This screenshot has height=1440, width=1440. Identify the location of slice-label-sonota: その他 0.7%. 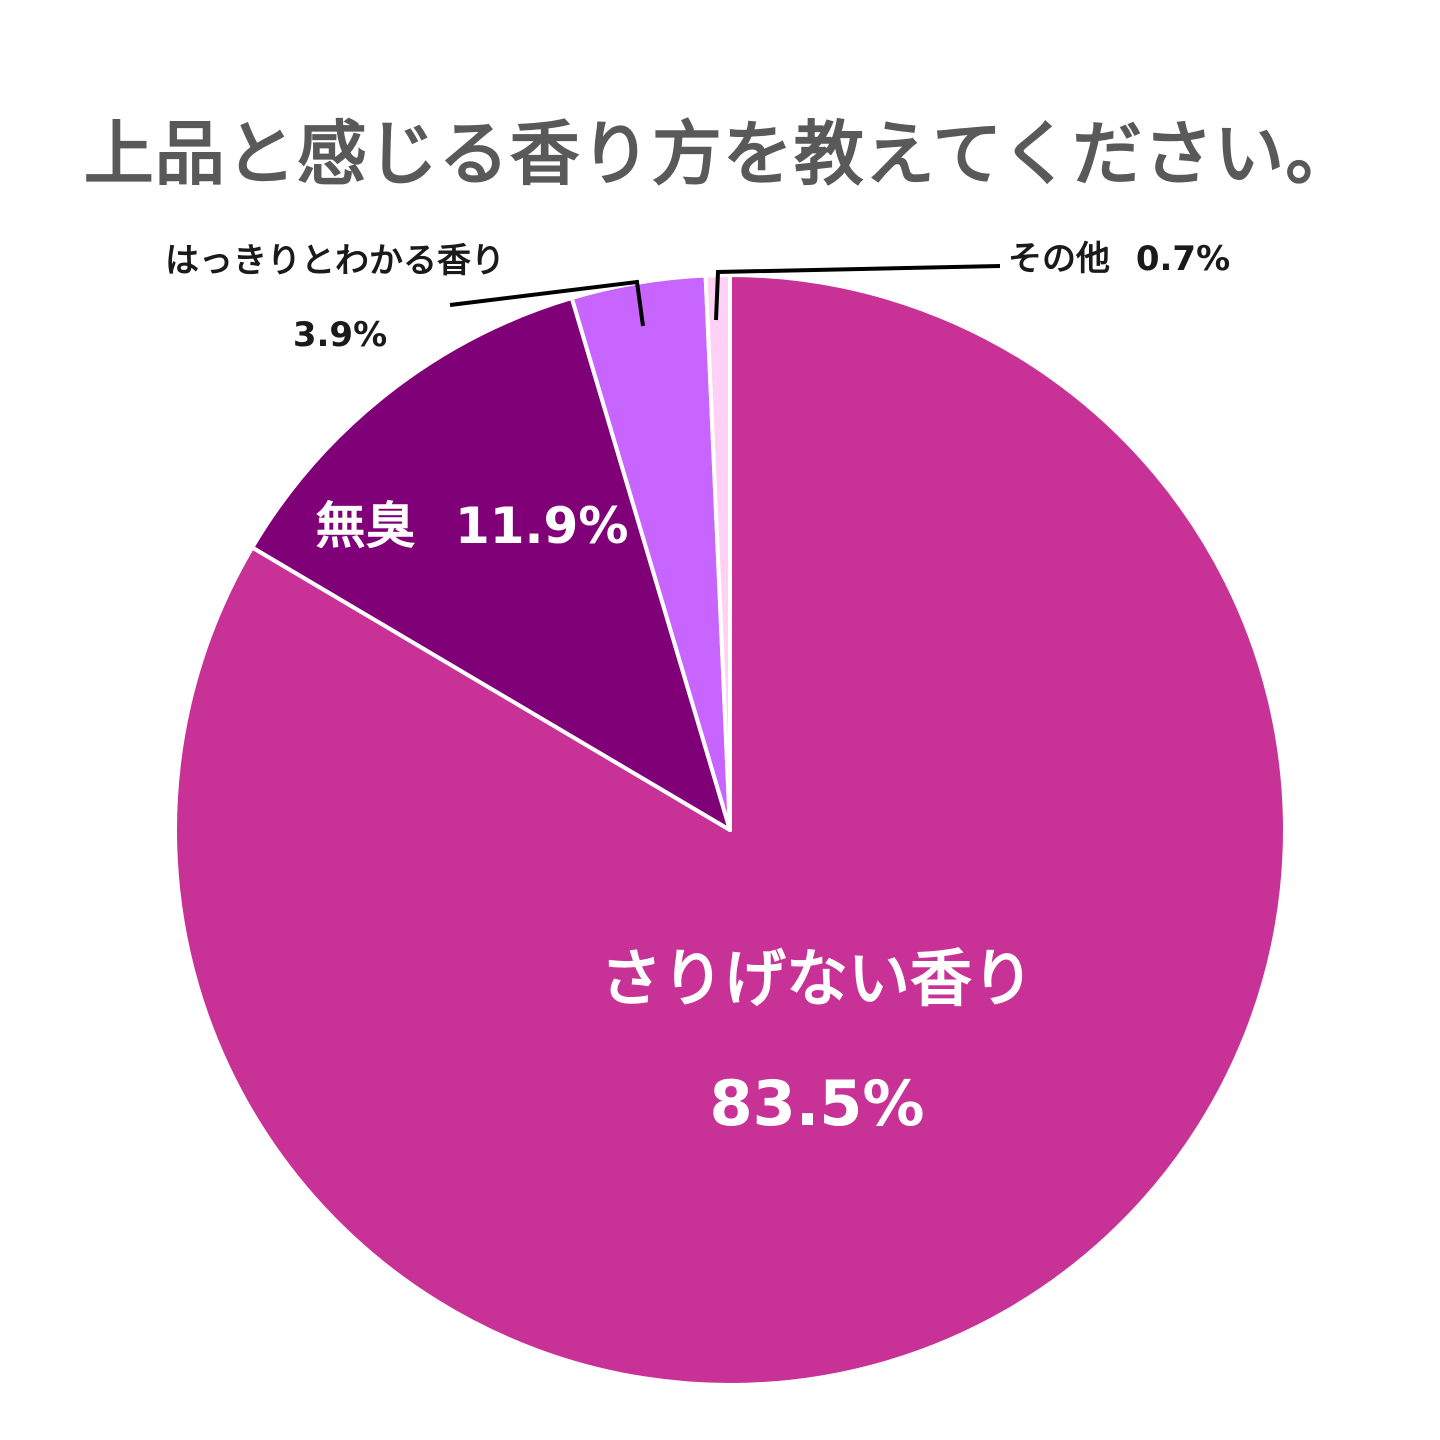
(1119, 259).